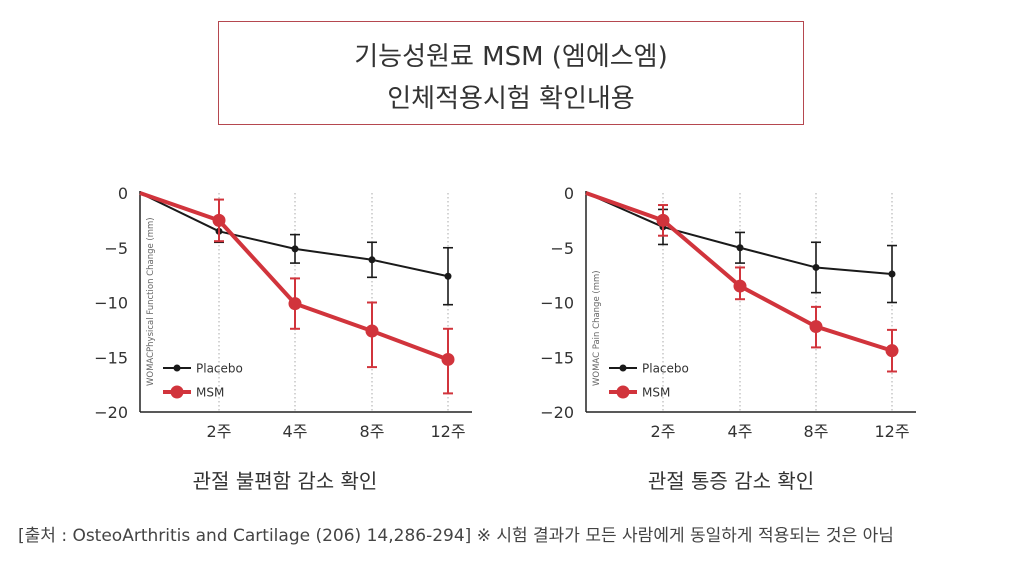  I want to click on y-axis-label: WOMACPhysical Function Change (mm), so click(151, 301).